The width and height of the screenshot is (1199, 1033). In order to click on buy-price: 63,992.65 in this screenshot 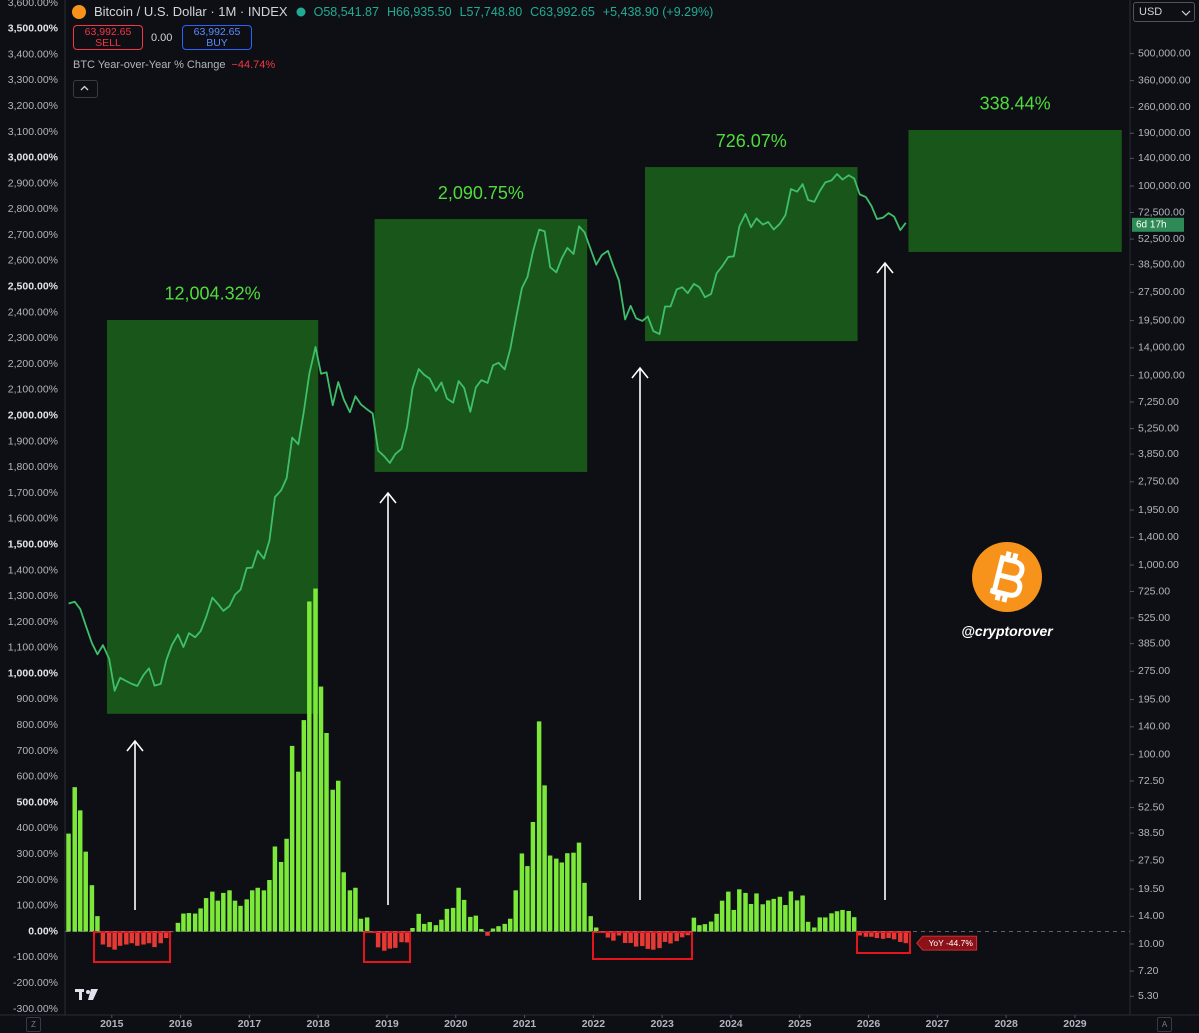, I will do `click(217, 32)`.